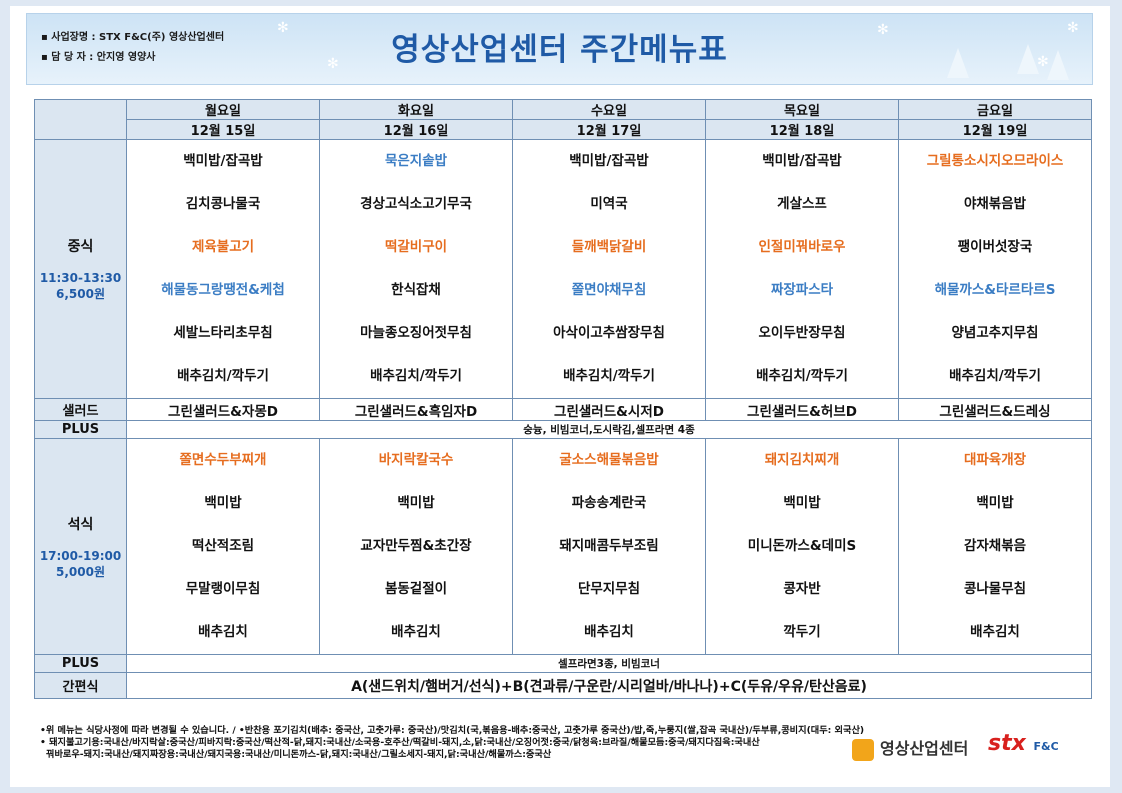 Image resolution: width=1122 pixels, height=793 pixels. What do you see at coordinates (924, 748) in the screenshot?
I see `center-logo-text: 영상산업센터` at bounding box center [924, 748].